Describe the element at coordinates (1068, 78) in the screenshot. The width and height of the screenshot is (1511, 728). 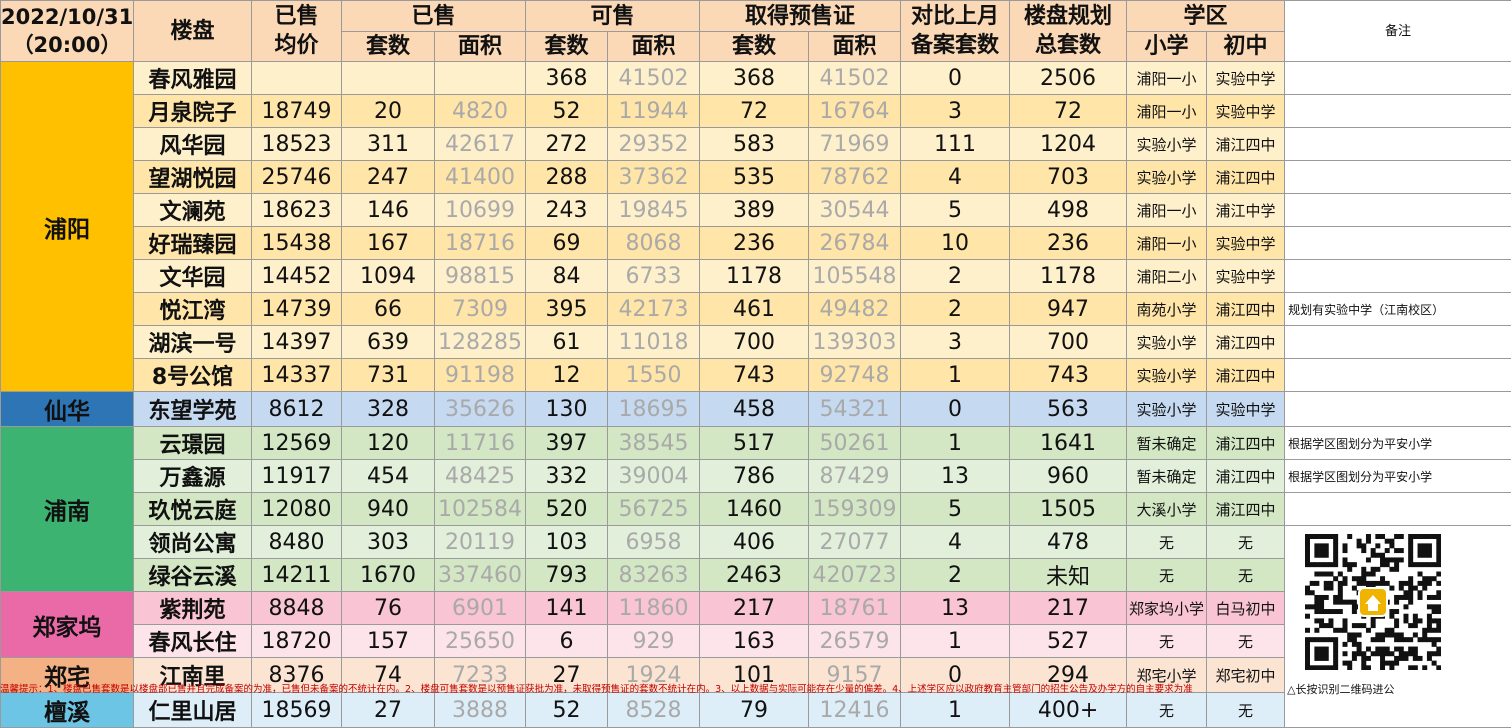
I see `plan-total-cell: 2506` at that location.